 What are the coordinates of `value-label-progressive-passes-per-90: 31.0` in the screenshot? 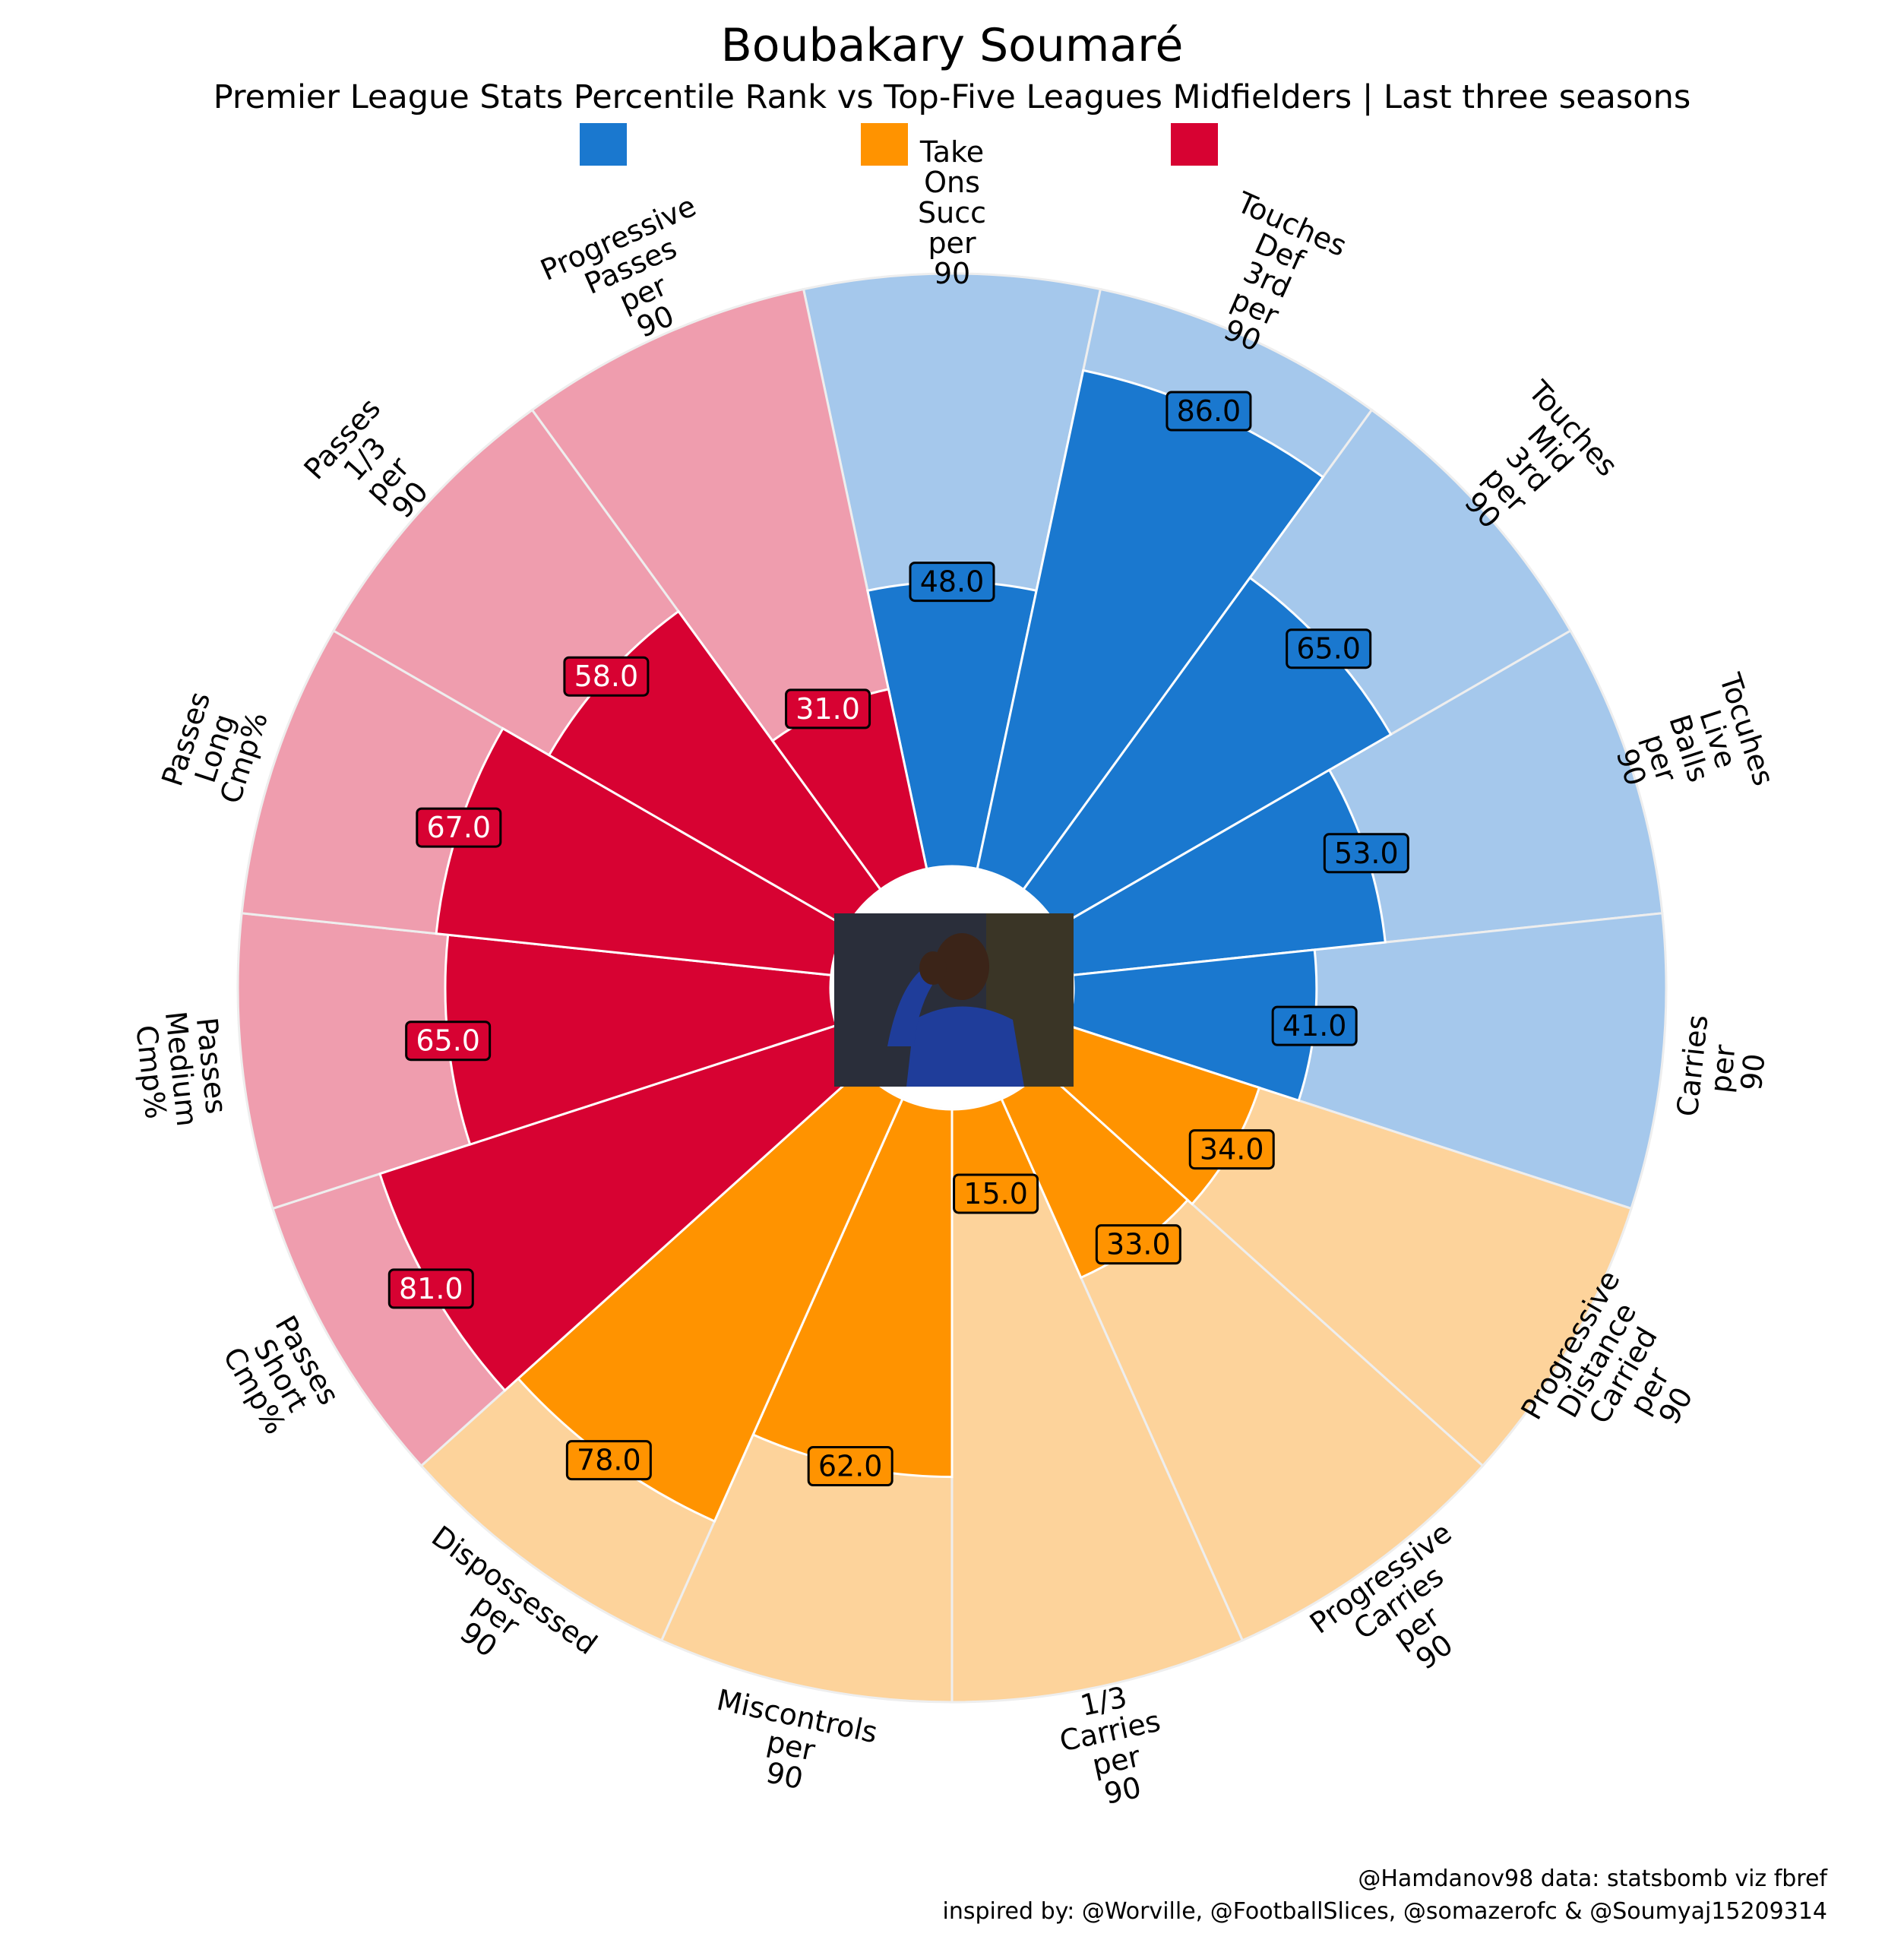 It's located at (828, 708).